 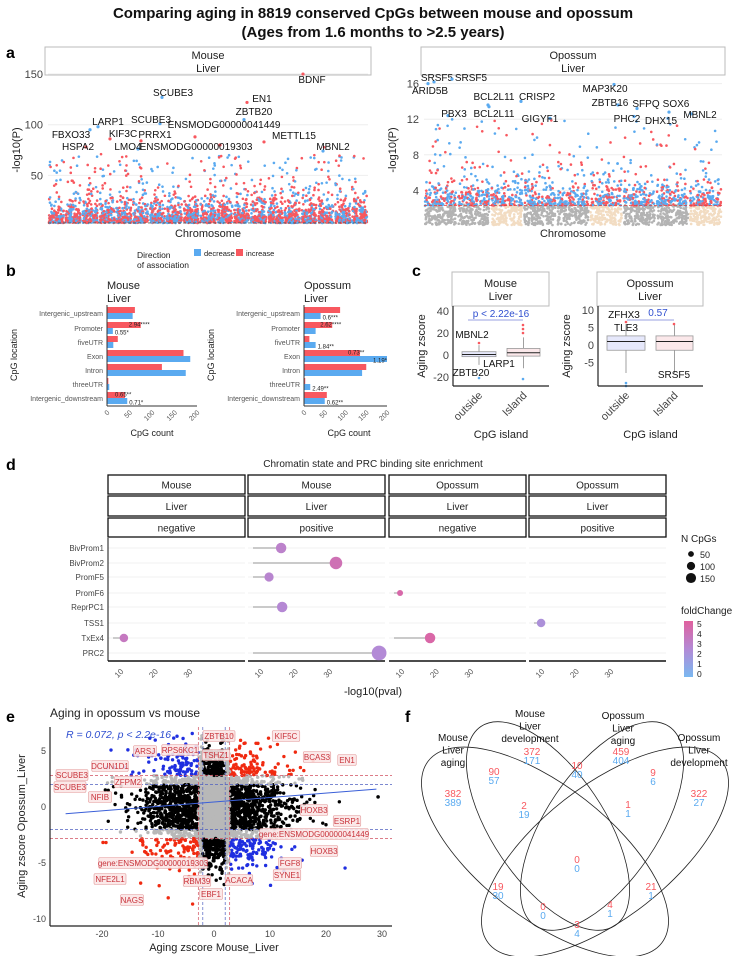 I want to click on strip-label: Liver, so click(x=573, y=69).